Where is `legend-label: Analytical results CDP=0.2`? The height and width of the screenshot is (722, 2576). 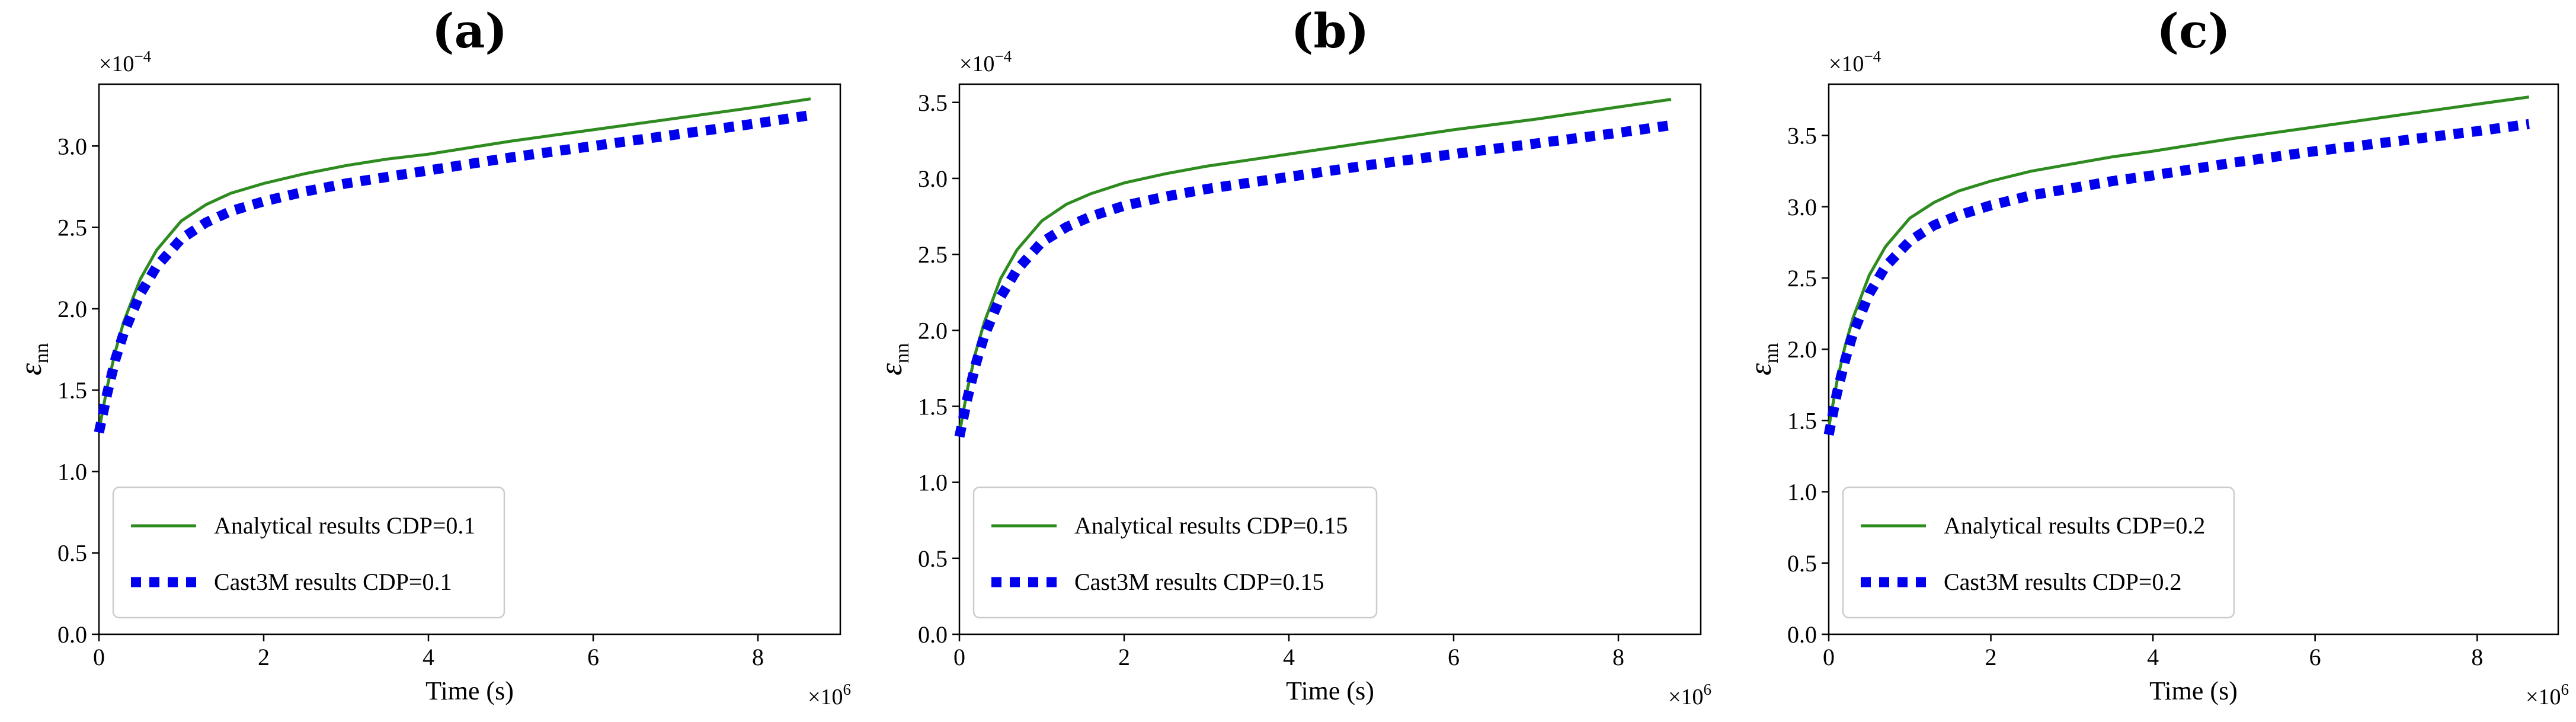
legend-label: Analytical results CDP=0.2 is located at coordinates (2074, 526).